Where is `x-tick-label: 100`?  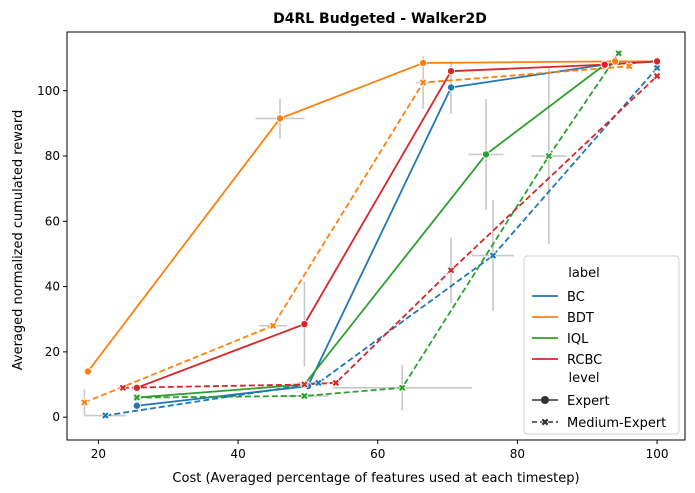
x-tick-label: 100 is located at coordinates (657, 454).